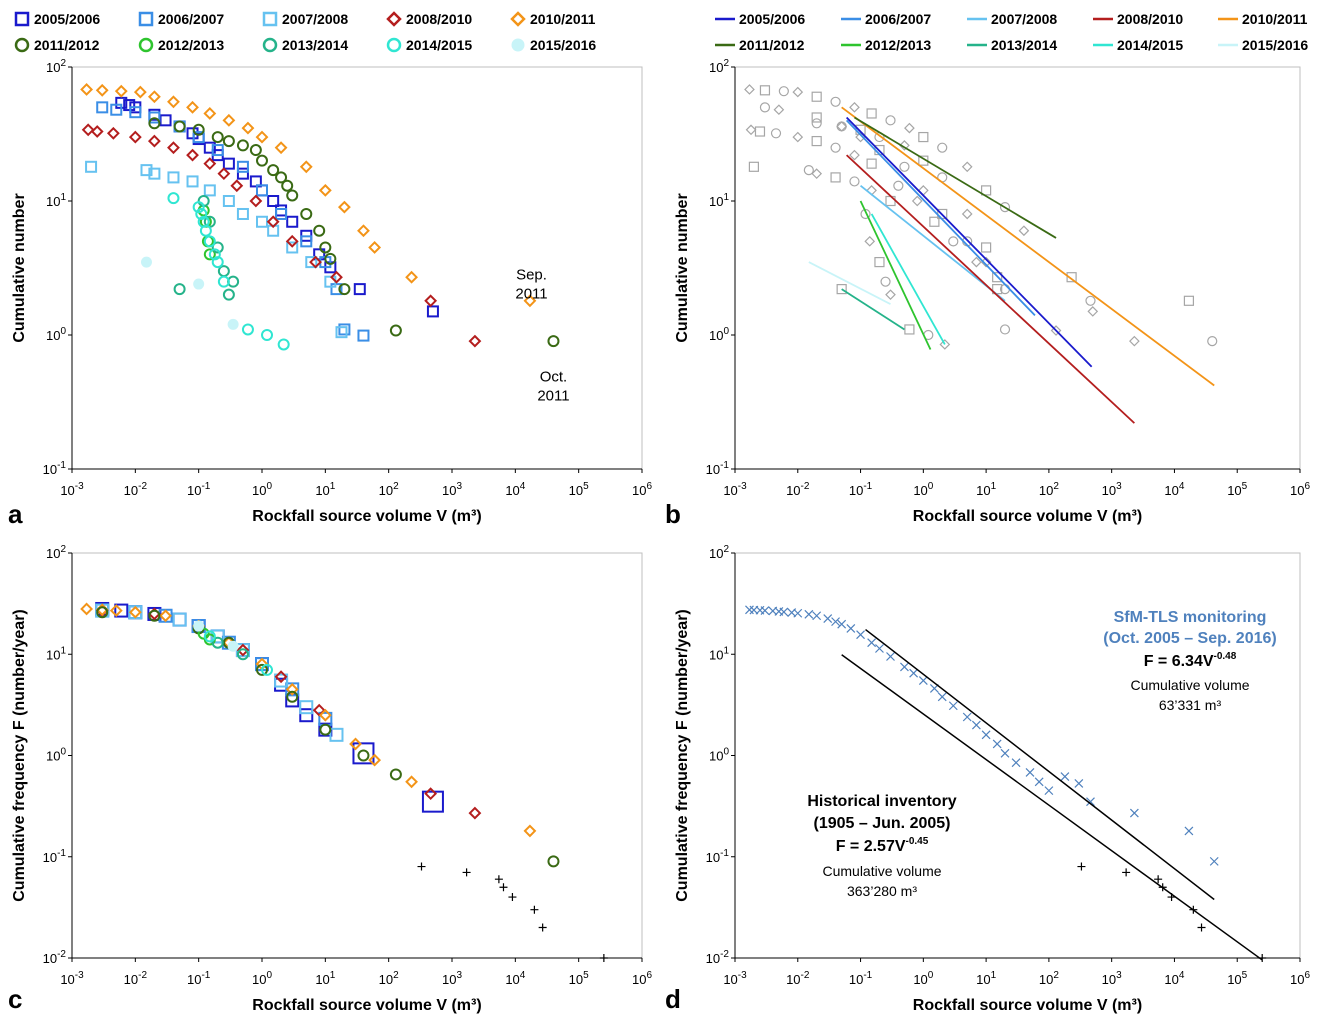  I want to click on y-tick-label: 10⁰, so click(719, 334).